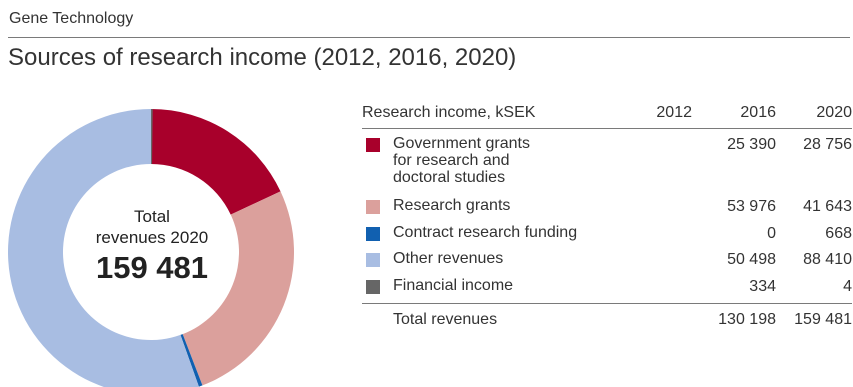  I want to click on row-label-cell: Financial income, so click(492, 290).